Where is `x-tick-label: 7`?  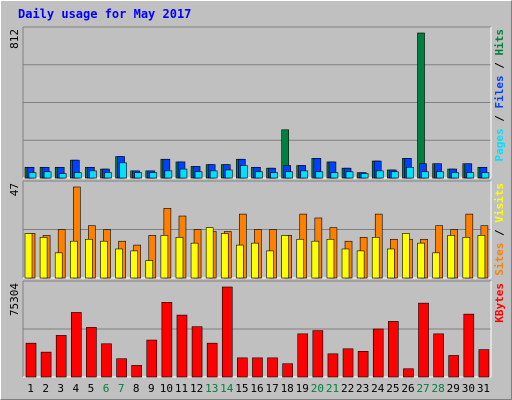
x-tick-label: 7 is located at coordinates (121, 388).